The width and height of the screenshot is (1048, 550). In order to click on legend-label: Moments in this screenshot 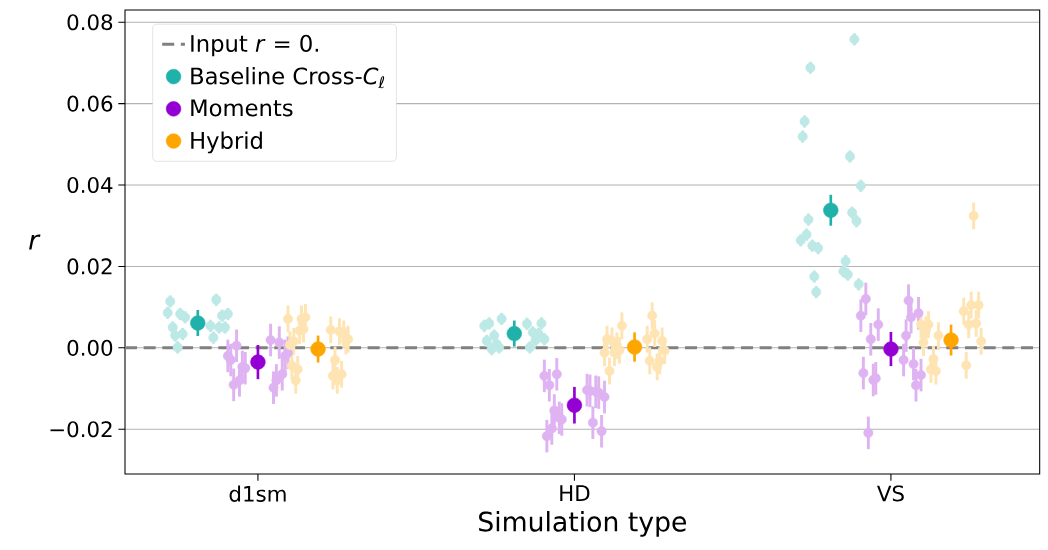, I will do `click(242, 108)`.